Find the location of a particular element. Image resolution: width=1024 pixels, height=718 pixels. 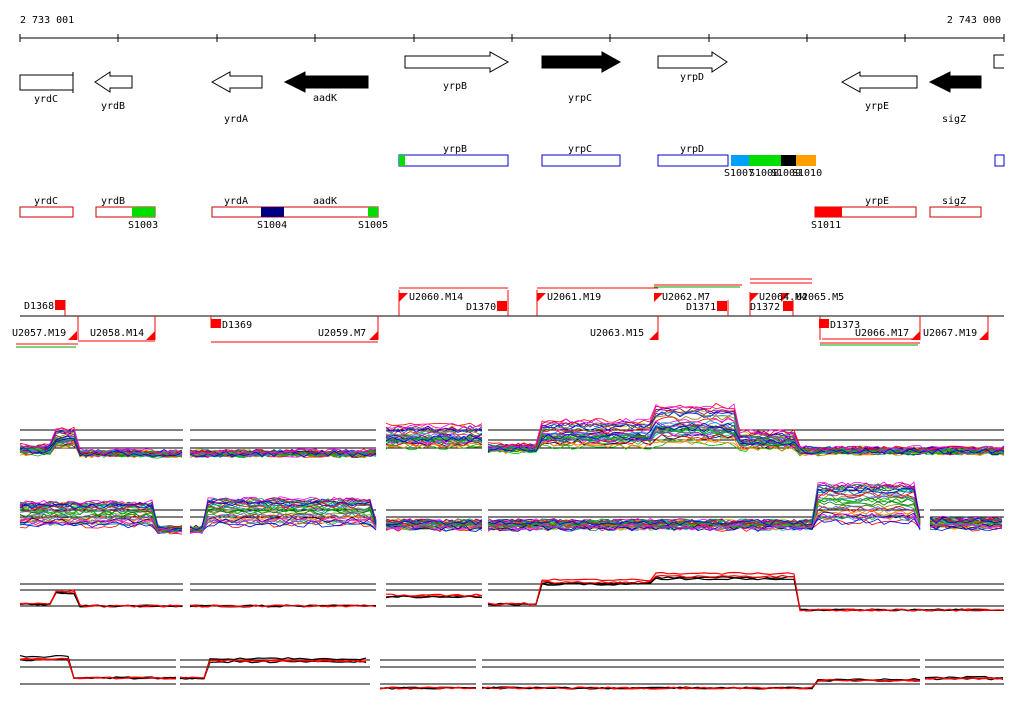

transcript-label: yrdA is located at coordinates (236, 201).